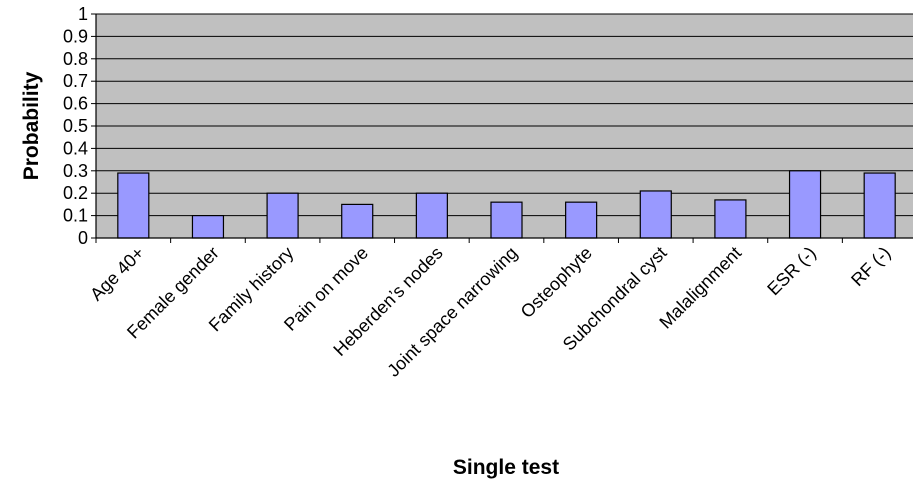 This screenshot has width=913, height=486. Describe the element at coordinates (452, 312) in the screenshot. I see `x-tick-label: Joint space narrowing` at that location.